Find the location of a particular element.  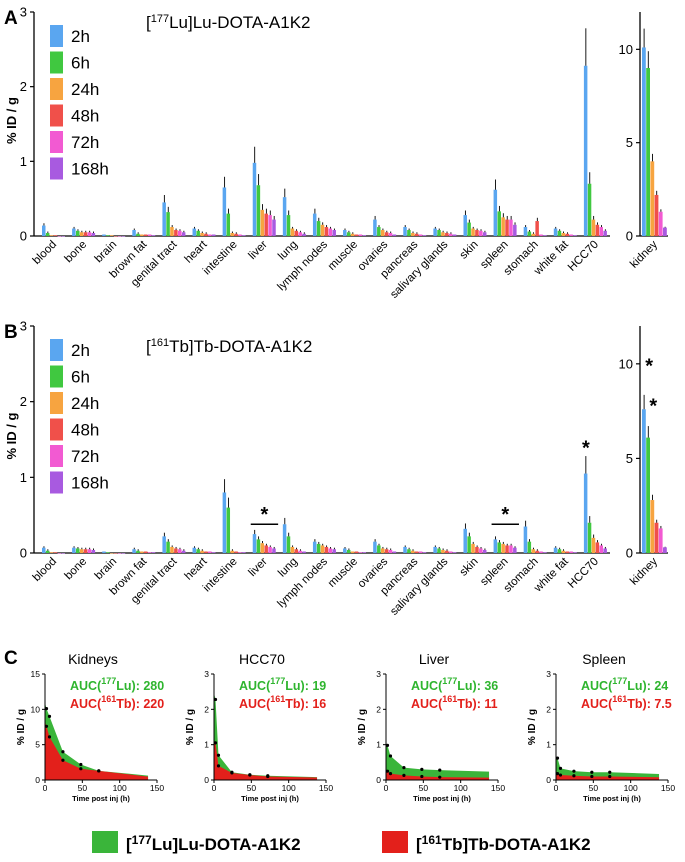

legend-swatch-48h is located at coordinates (56, 115).